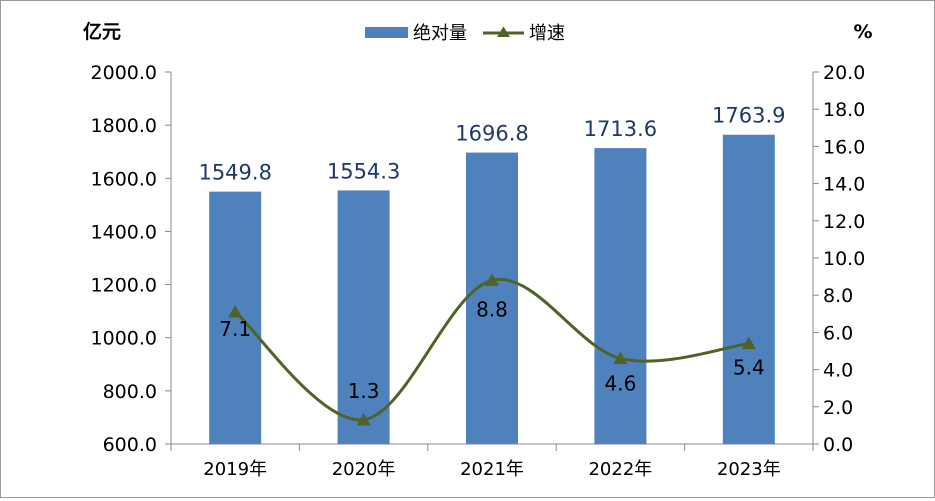 The width and height of the screenshot is (935, 501). What do you see at coordinates (844, 185) in the screenshot?
I see `right-tick-label: 14.0` at bounding box center [844, 185].